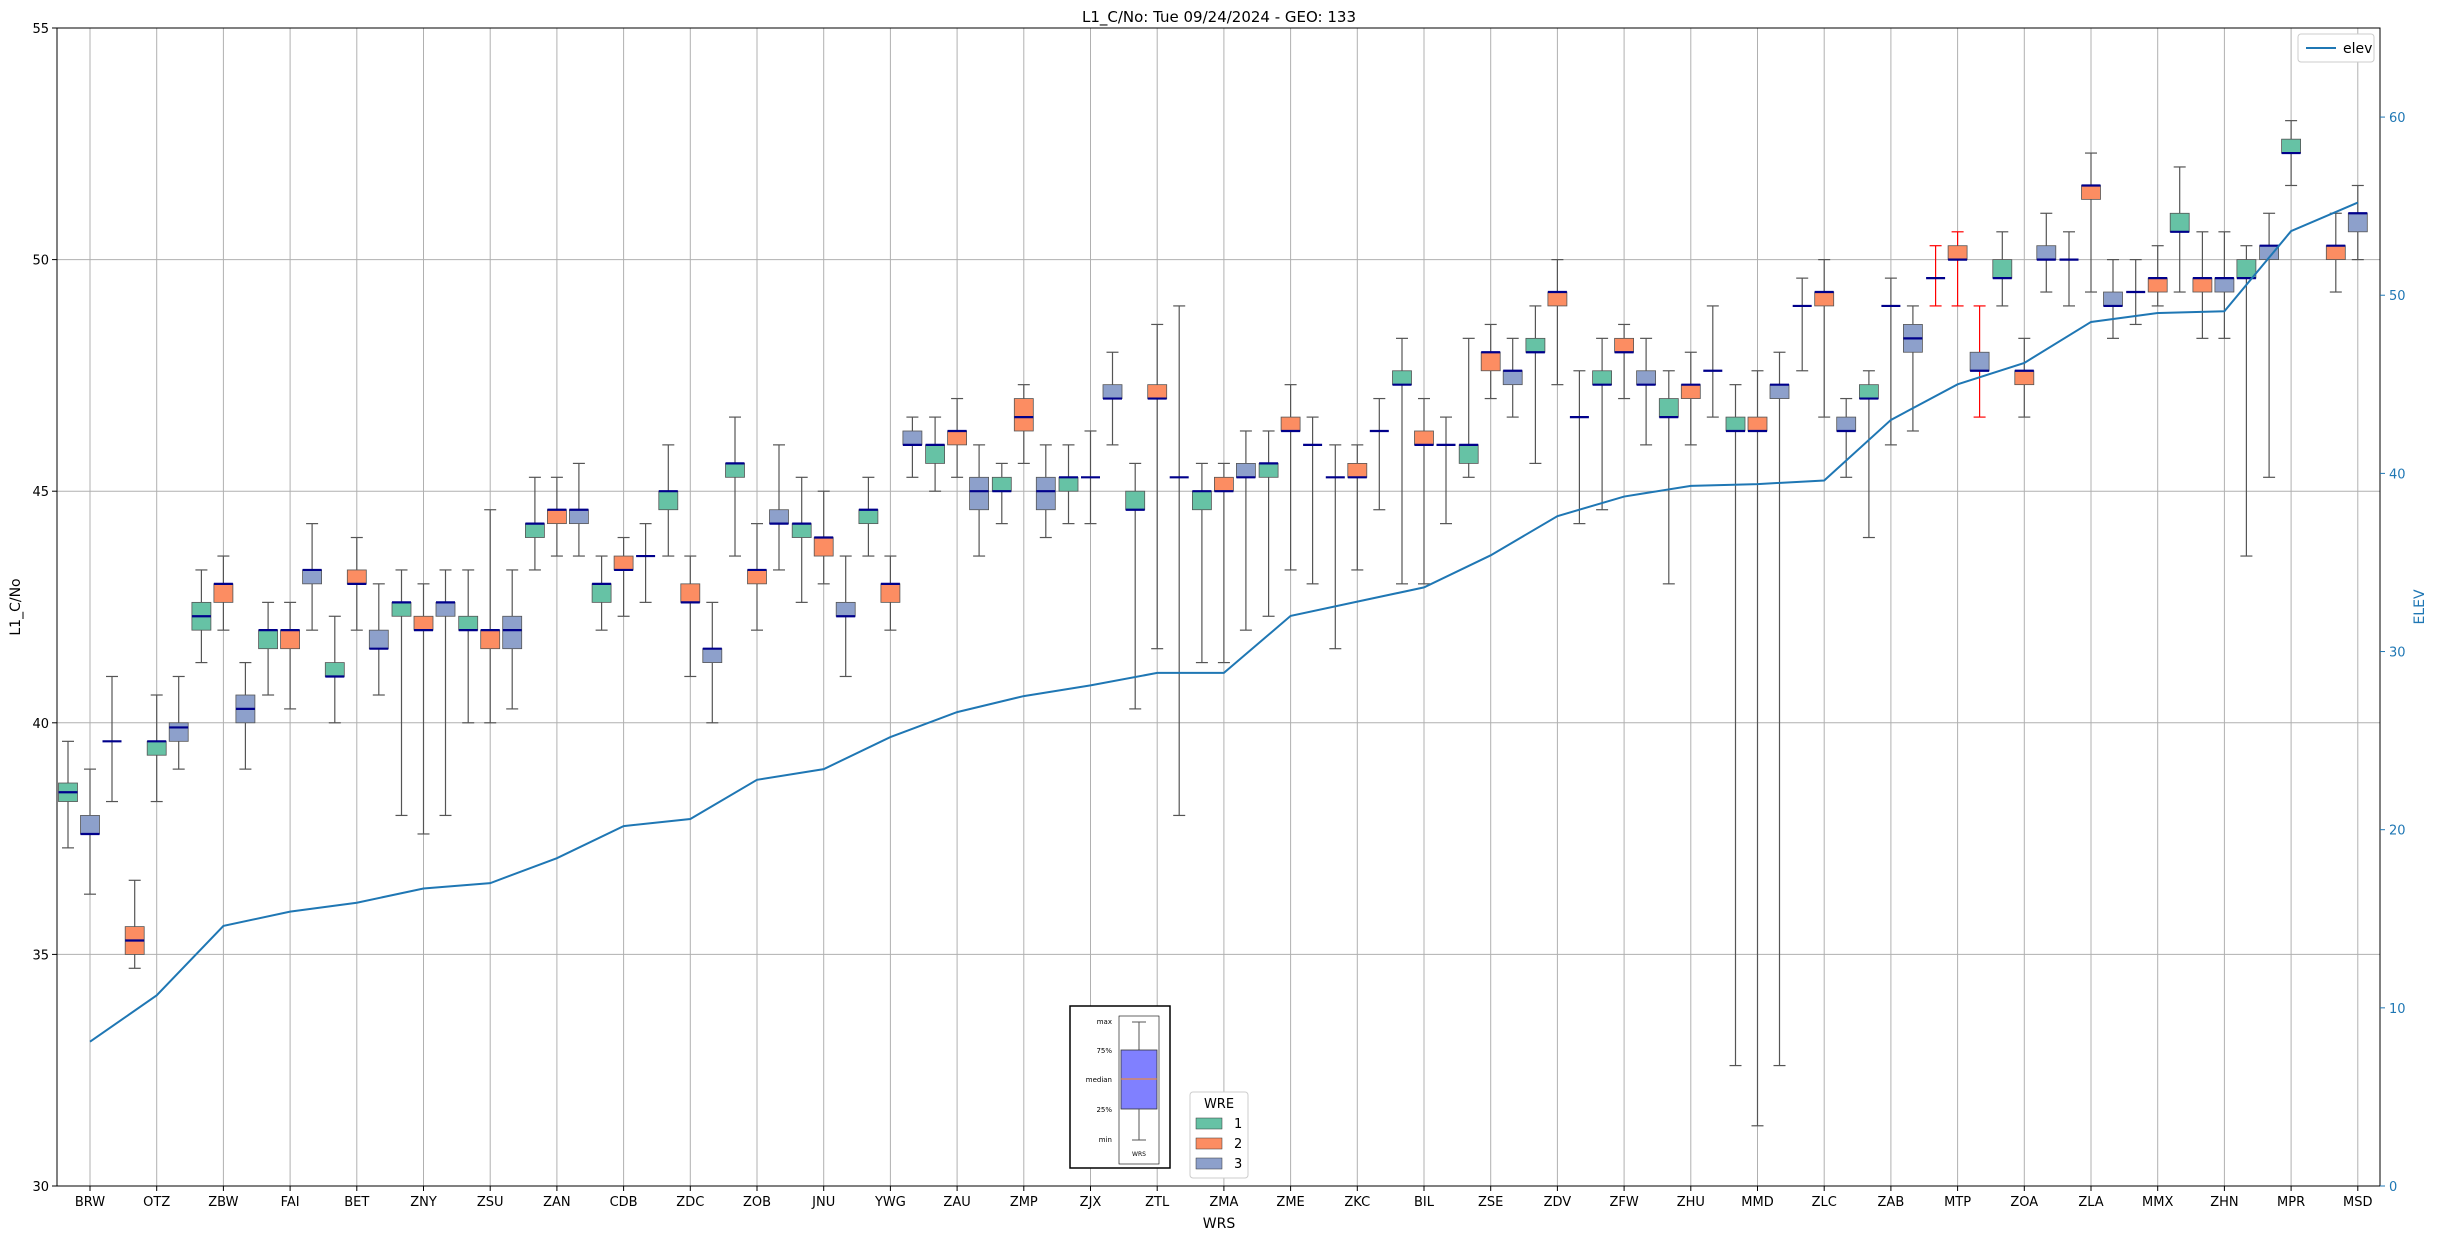  What do you see at coordinates (356, 1202) in the screenshot?
I see `x-tick-label: BET` at bounding box center [356, 1202].